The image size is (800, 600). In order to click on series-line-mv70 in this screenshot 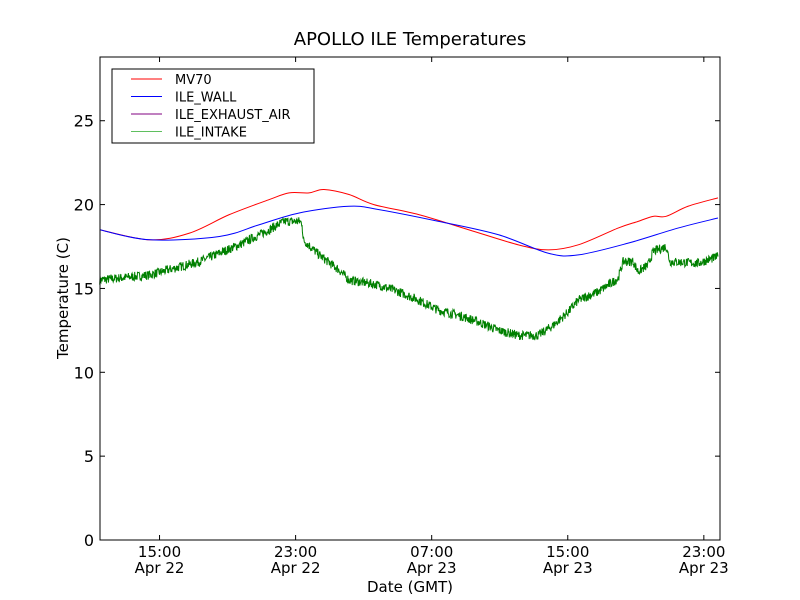, I will do `click(409, 219)`.